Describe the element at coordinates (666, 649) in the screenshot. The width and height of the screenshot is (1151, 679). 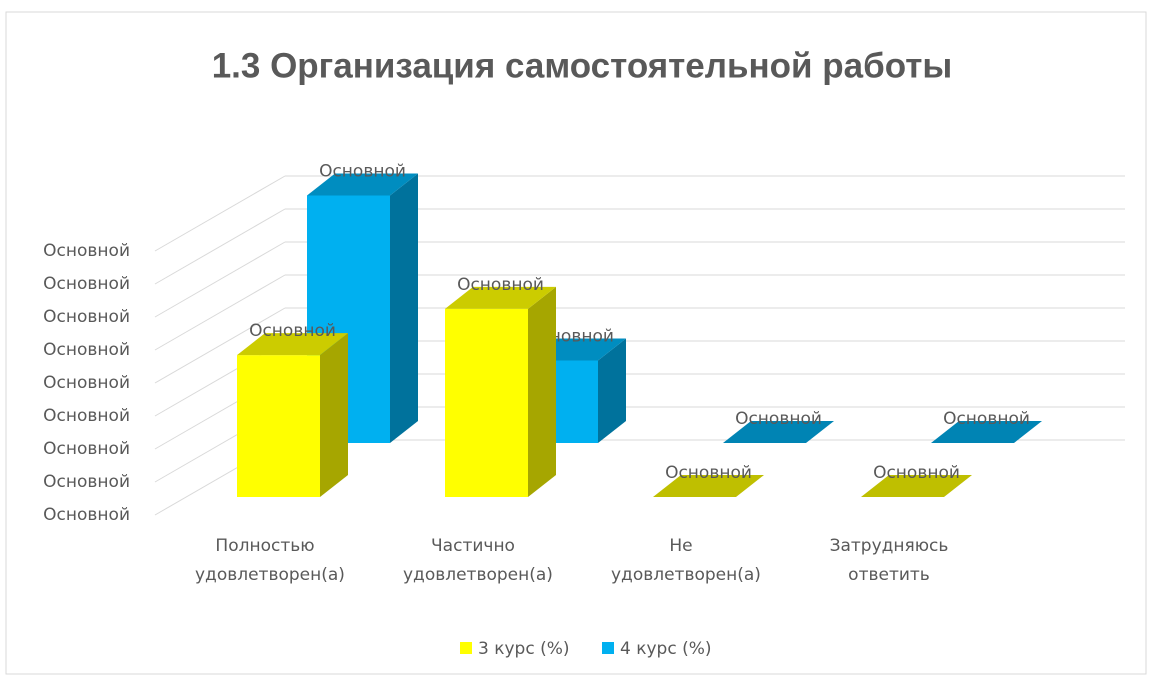
I see `legend-label: 4 курс (%)` at that location.